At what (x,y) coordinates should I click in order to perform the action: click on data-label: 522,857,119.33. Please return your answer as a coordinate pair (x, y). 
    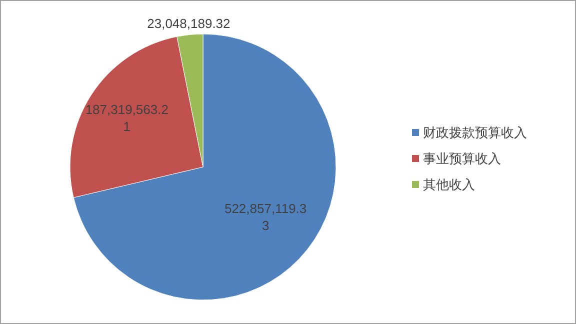
    Looking at the image, I should click on (266, 217).